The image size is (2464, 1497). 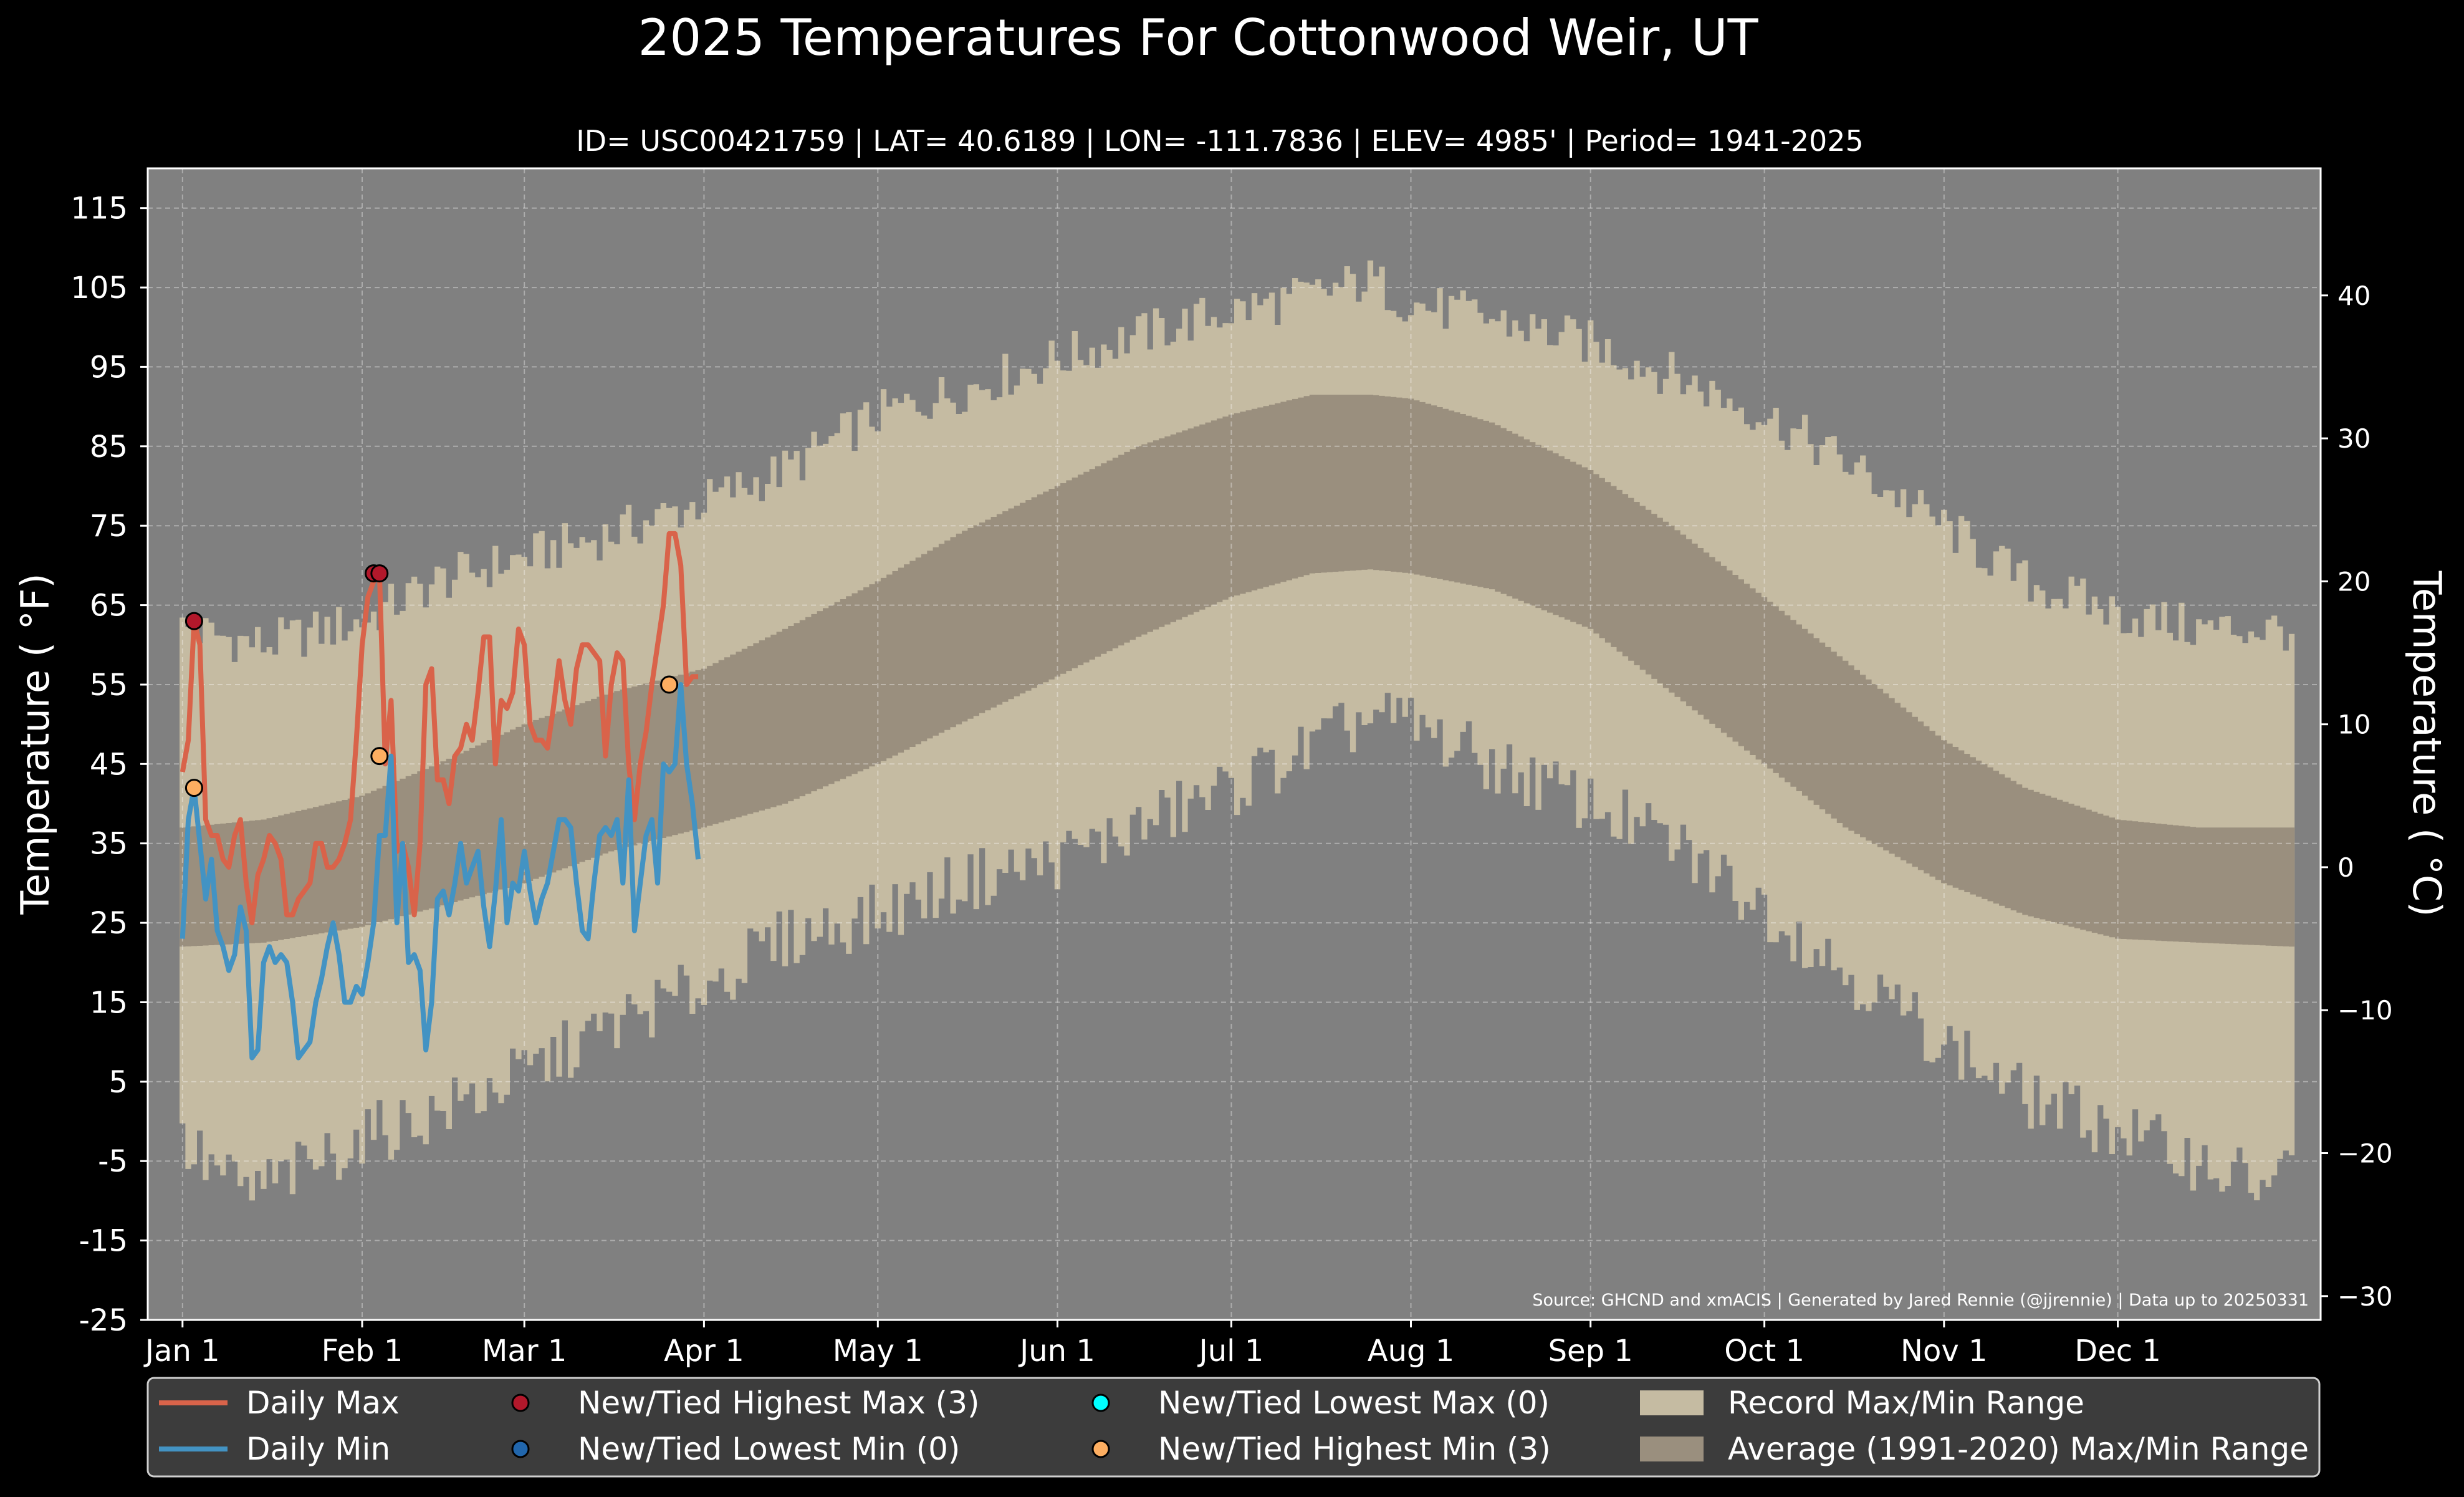 What do you see at coordinates (2354, 438) in the screenshot?
I see `y-tick-label-right: 30` at bounding box center [2354, 438].